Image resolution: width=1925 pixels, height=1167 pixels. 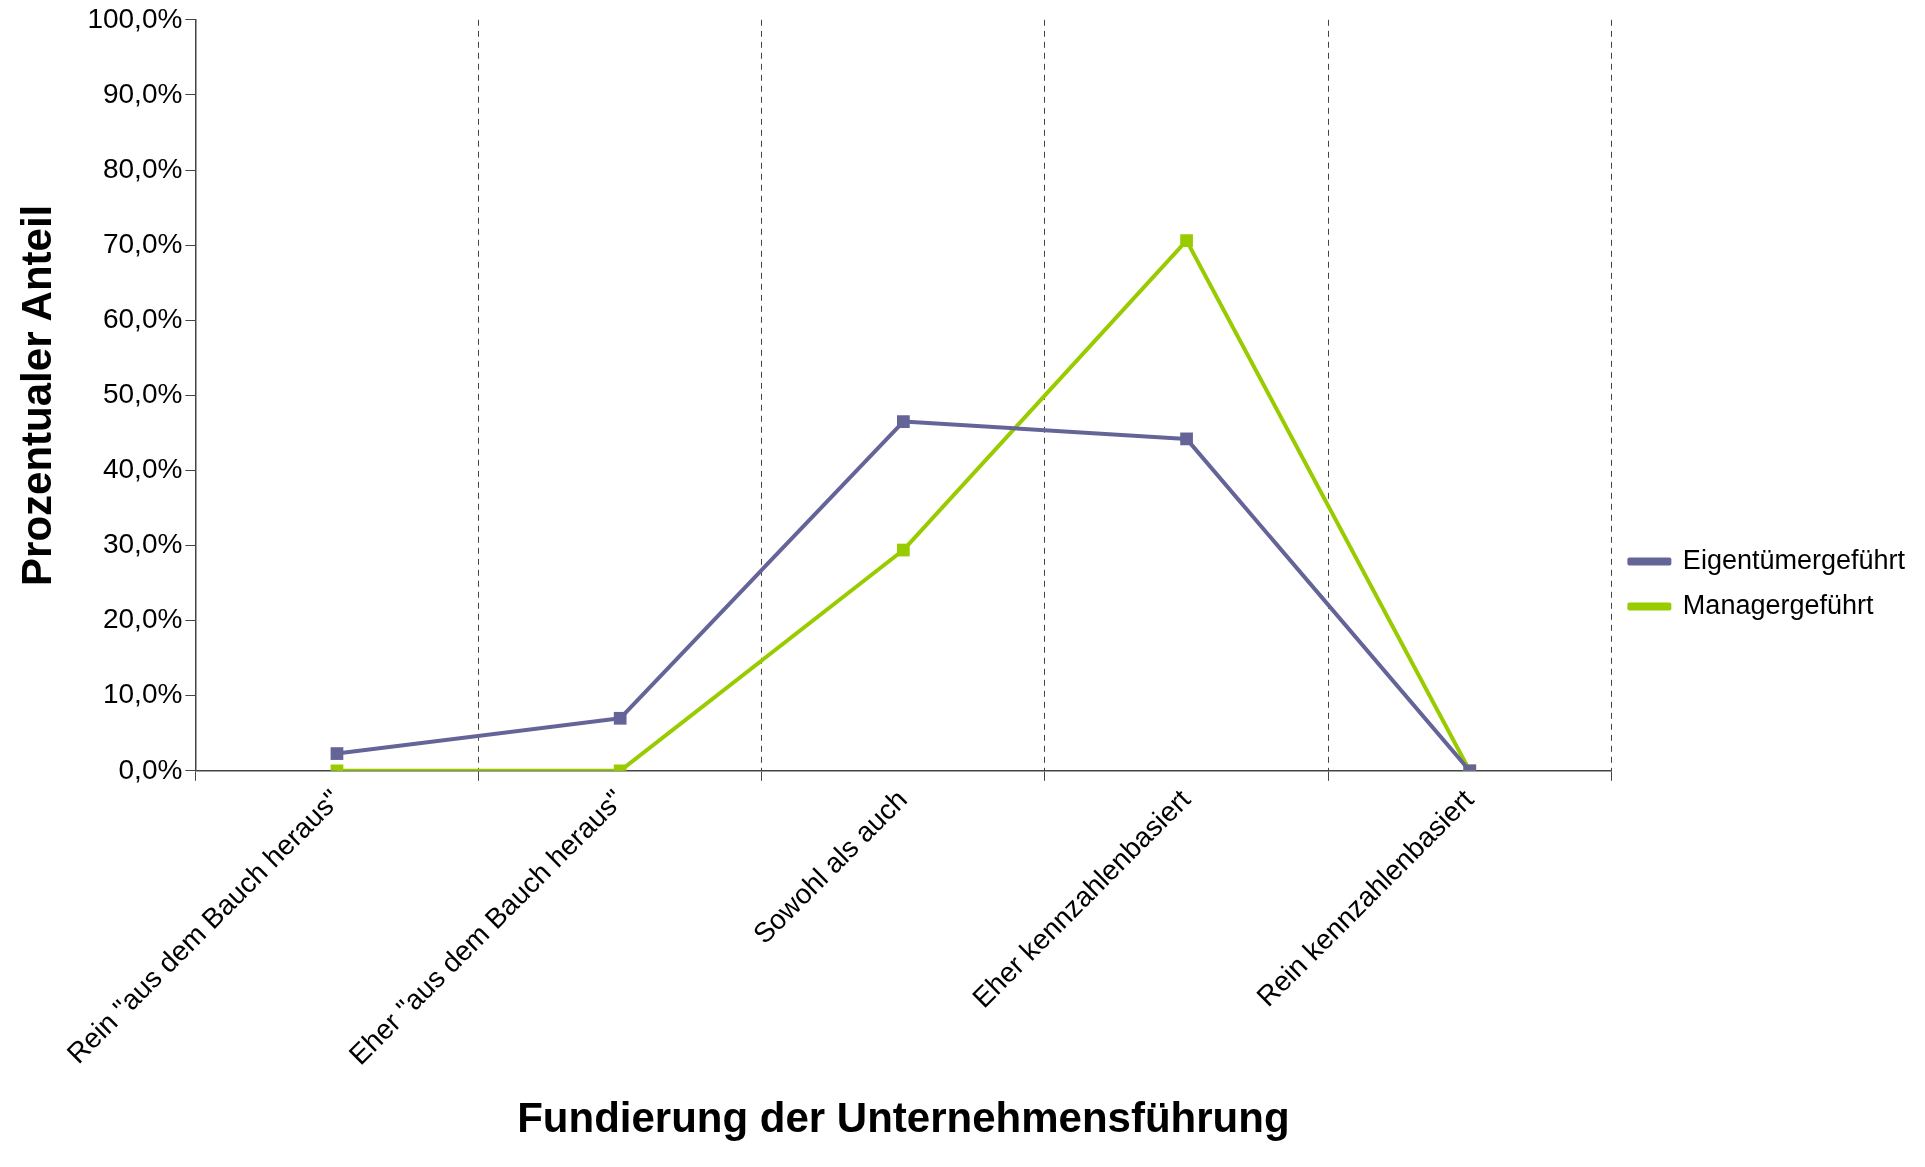 I want to click on y-axis-title: Prozentualer Anteil, so click(x=36, y=395).